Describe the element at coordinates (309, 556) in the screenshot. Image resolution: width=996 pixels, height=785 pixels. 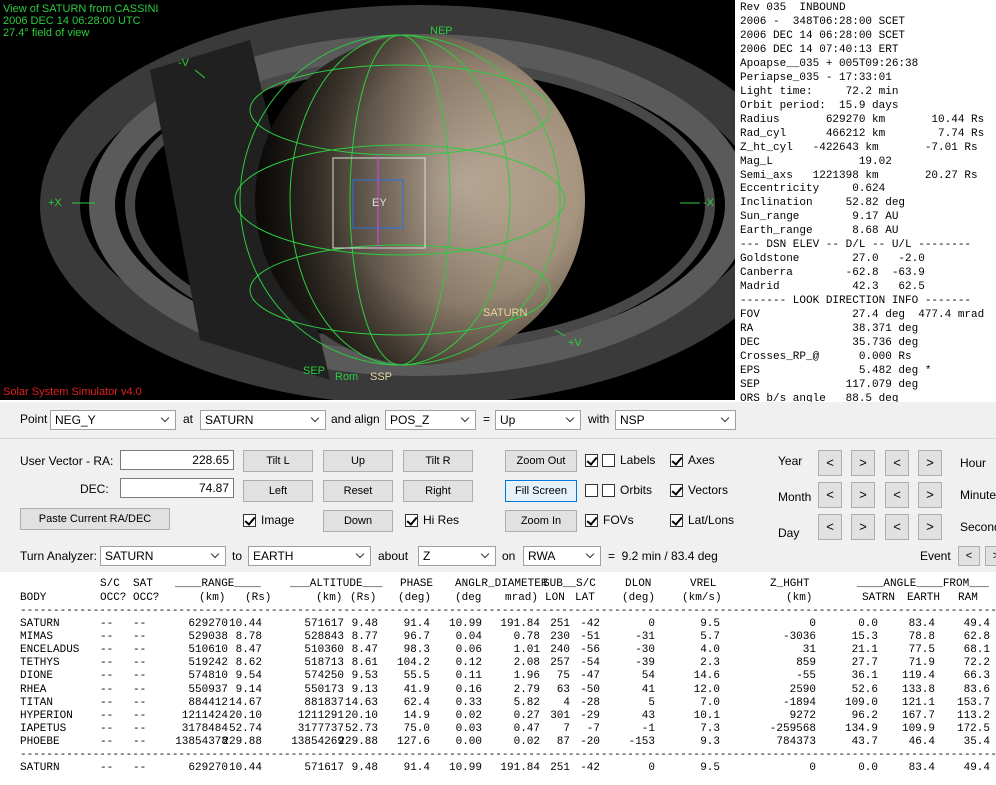
I see `dropdown: EARTH` at that location.